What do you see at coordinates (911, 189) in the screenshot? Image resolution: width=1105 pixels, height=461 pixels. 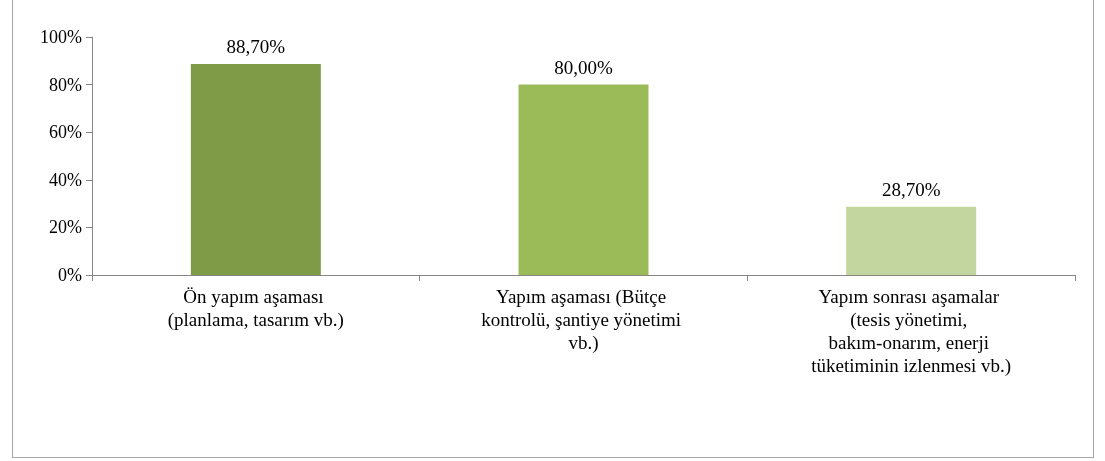 I see `data-label: 28,70%` at bounding box center [911, 189].